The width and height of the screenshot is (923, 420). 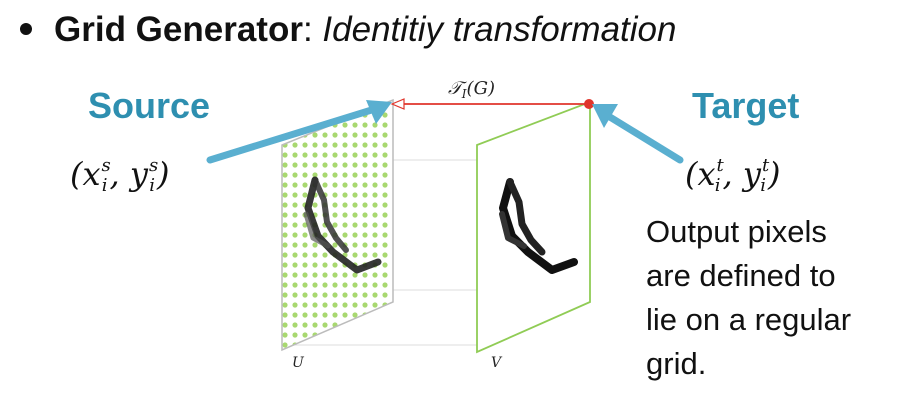 I want to click on slide-title: Grid Generator: Identitiy transformation, so click(x=348, y=30).